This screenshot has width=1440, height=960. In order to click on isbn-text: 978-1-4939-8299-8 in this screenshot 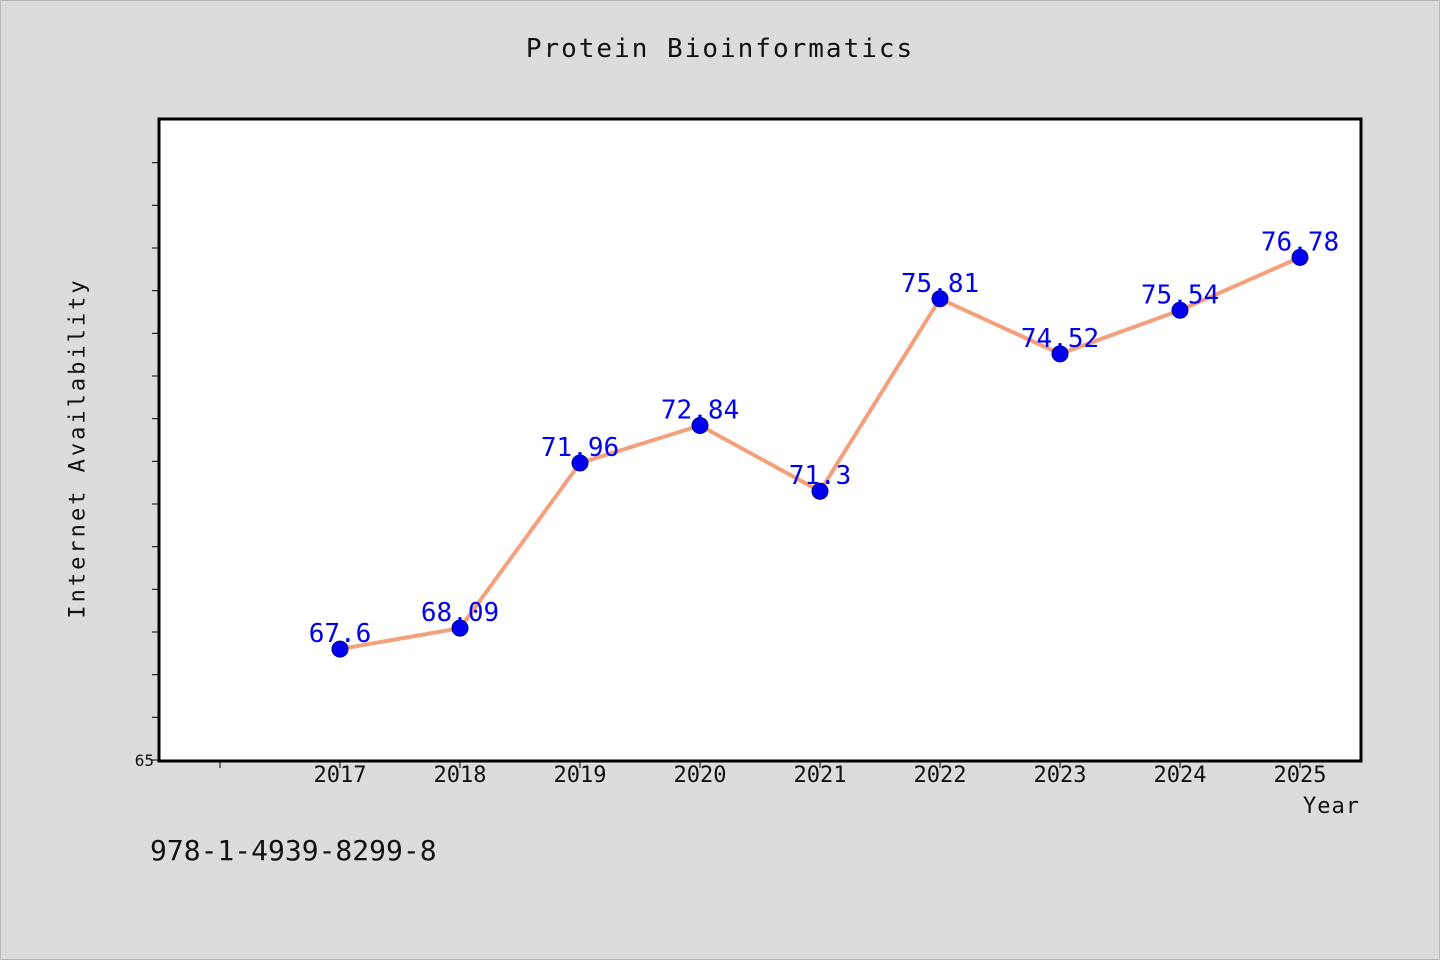, I will do `click(293, 850)`.